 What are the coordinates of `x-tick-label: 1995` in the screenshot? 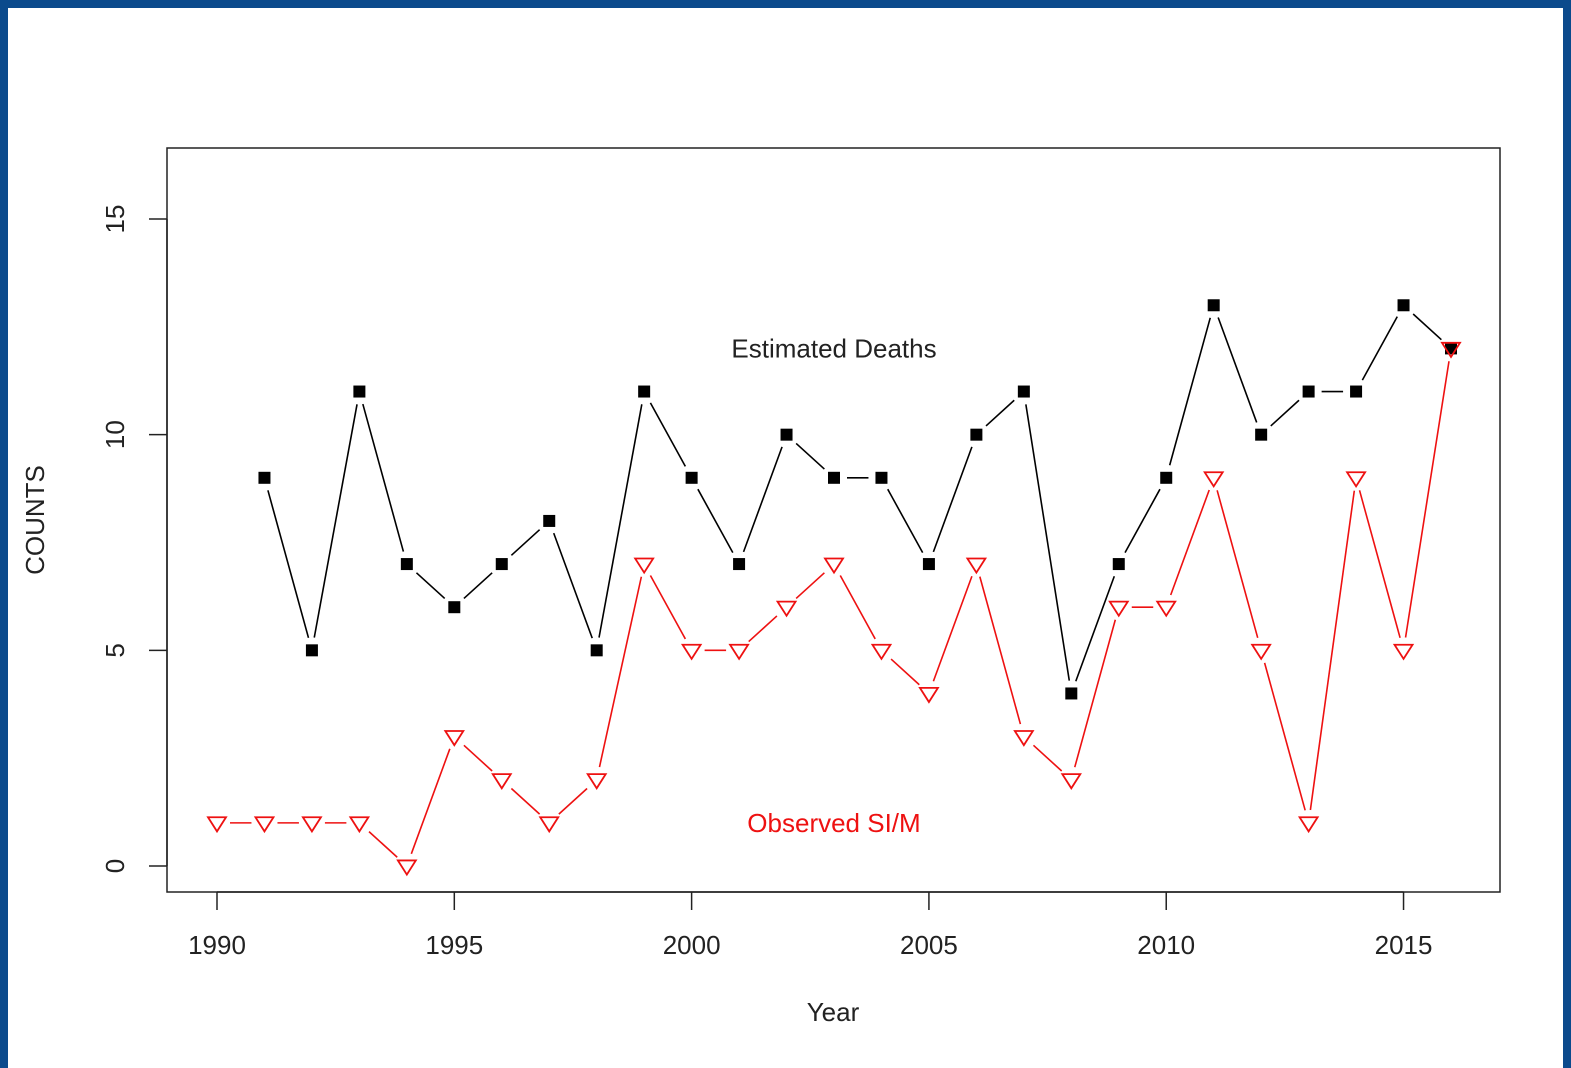 It's located at (454, 945).